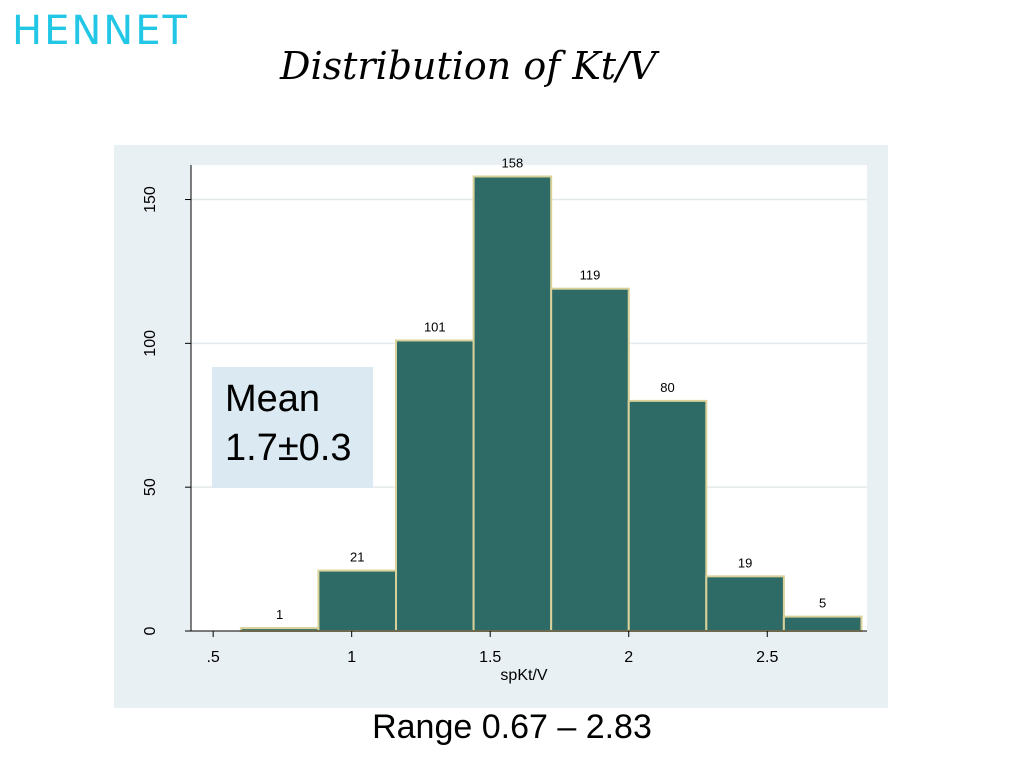  I want to click on slide-title: Distribution of Kt/V, so click(468, 66).